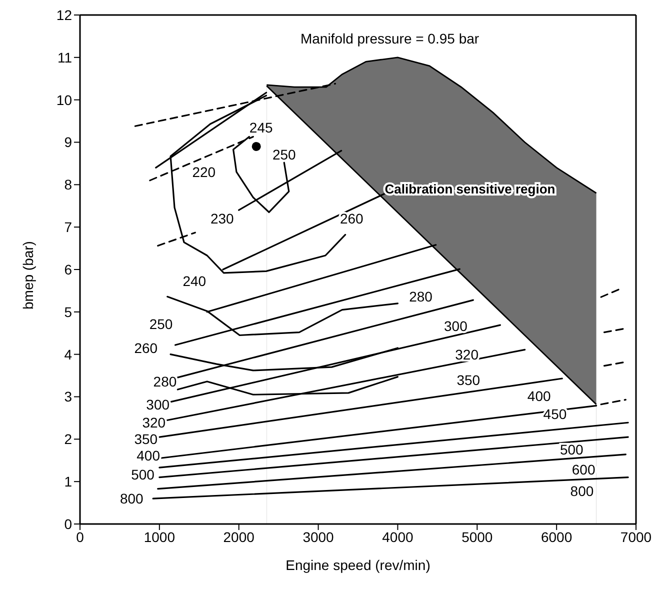 The image size is (669, 594). What do you see at coordinates (390, 38) in the screenshot?
I see `annotation: Manifold pressure = 0.95 bar` at bounding box center [390, 38].